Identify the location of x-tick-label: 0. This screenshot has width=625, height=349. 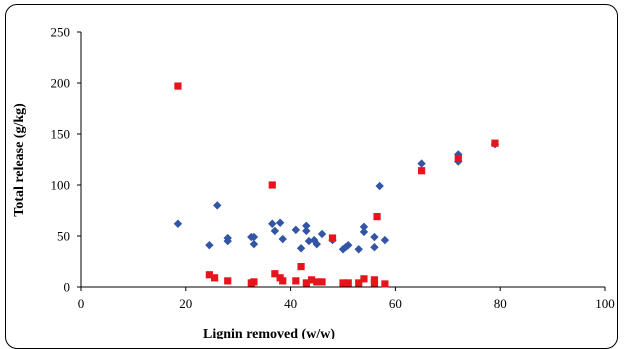
(81, 303).